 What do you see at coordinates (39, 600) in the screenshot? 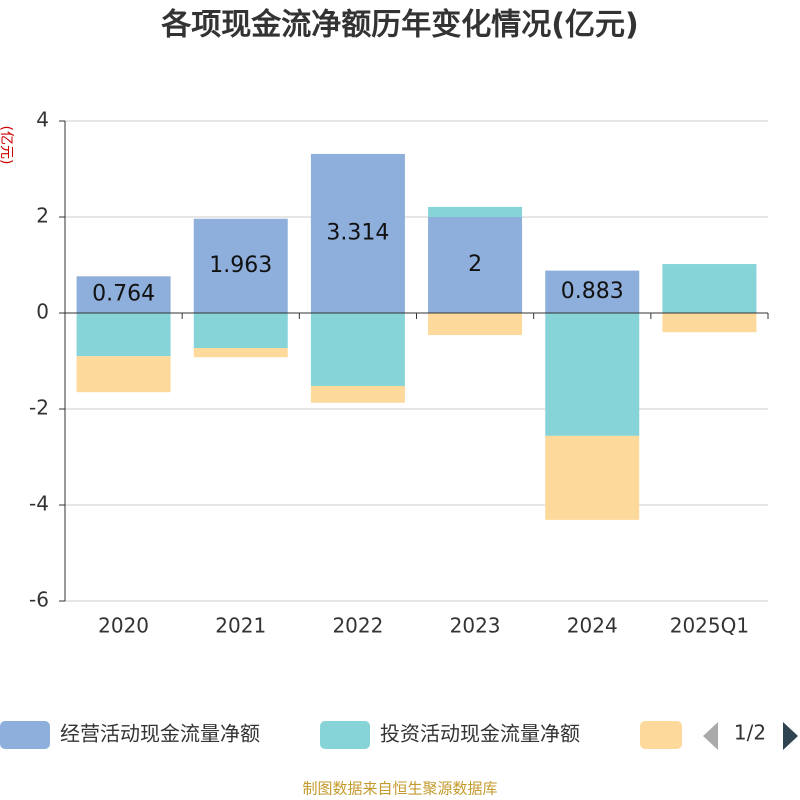
I see `y-tick-label: -6` at bounding box center [39, 600].